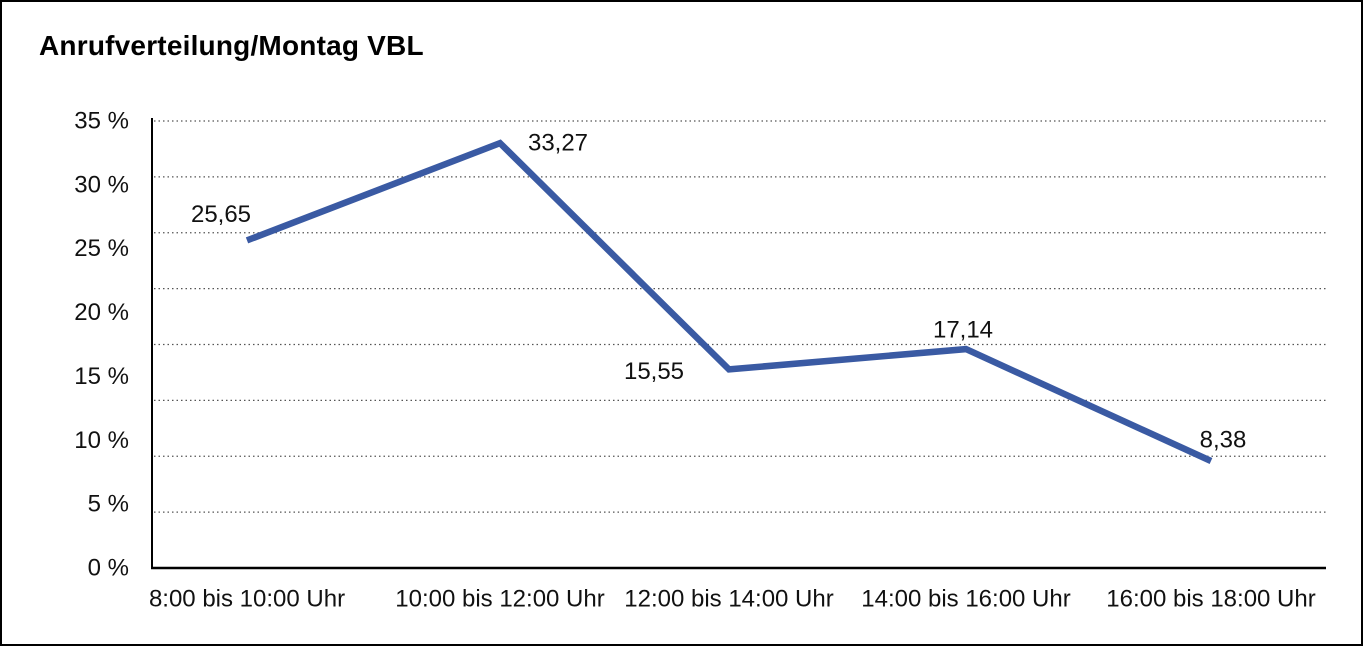 The width and height of the screenshot is (1363, 646). Describe the element at coordinates (558, 143) in the screenshot. I see `point-label: 33,27` at that location.